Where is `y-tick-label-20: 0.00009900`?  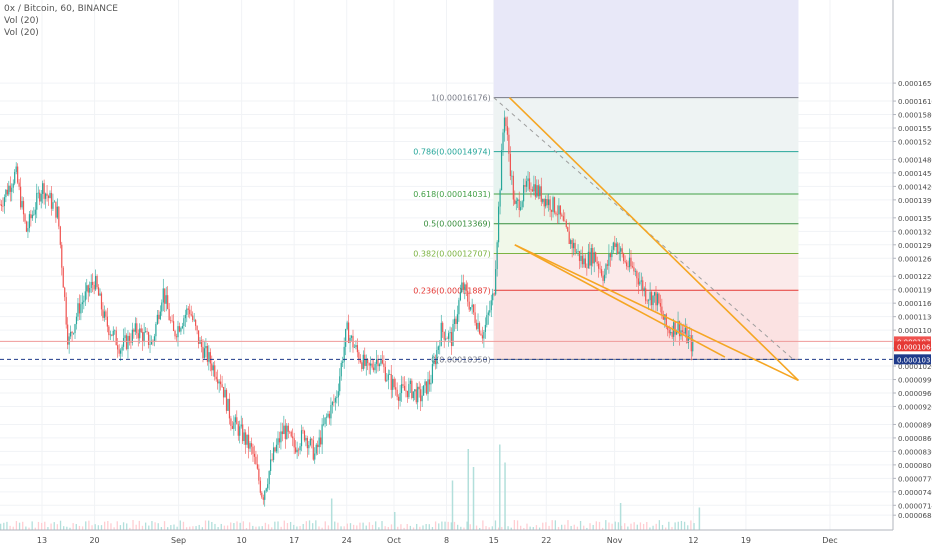 y-tick-label-20: 0.00009900 is located at coordinates (915, 381).